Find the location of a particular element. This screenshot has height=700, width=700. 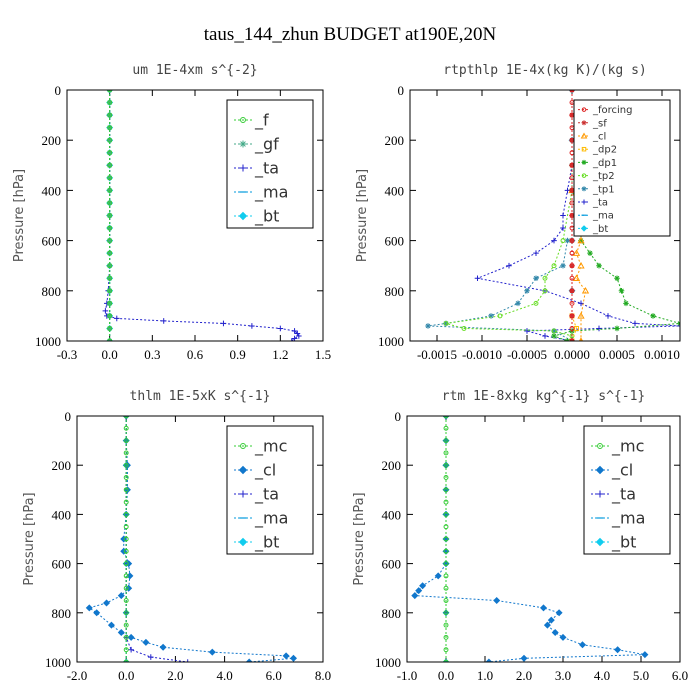

y-tick-label: 1000 is located at coordinates (388, 662).